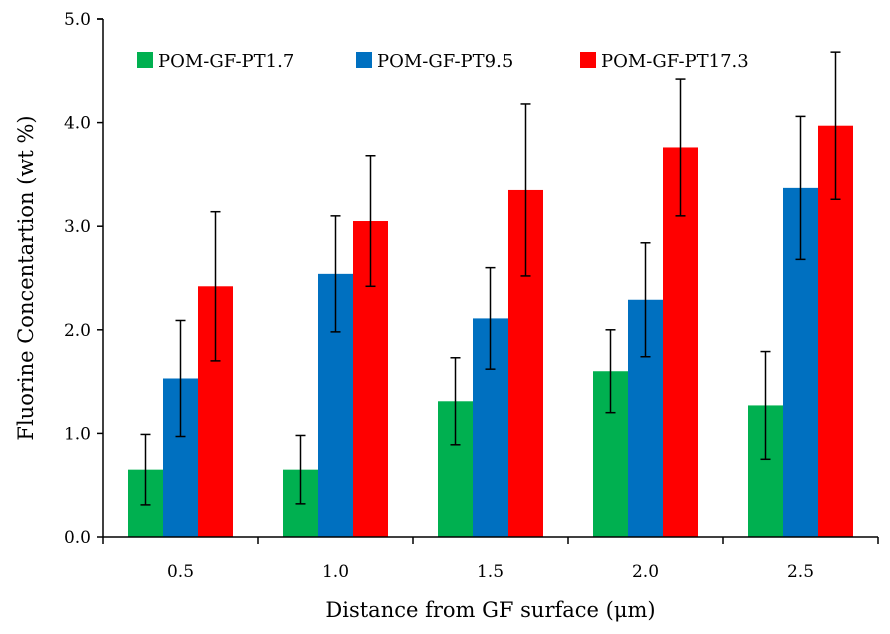  I want to click on x-tick-label: 2.0, so click(645, 572).